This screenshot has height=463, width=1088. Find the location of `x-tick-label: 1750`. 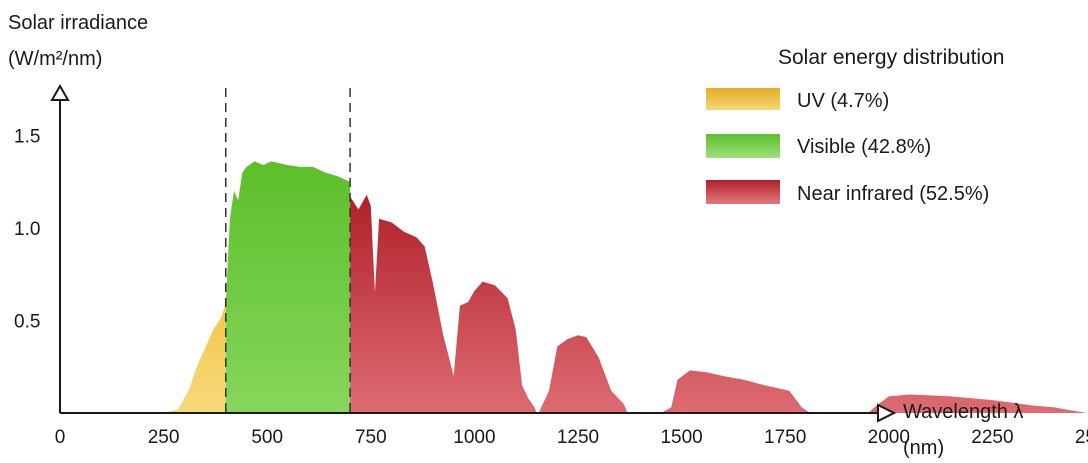

x-tick-label: 1750 is located at coordinates (785, 437).